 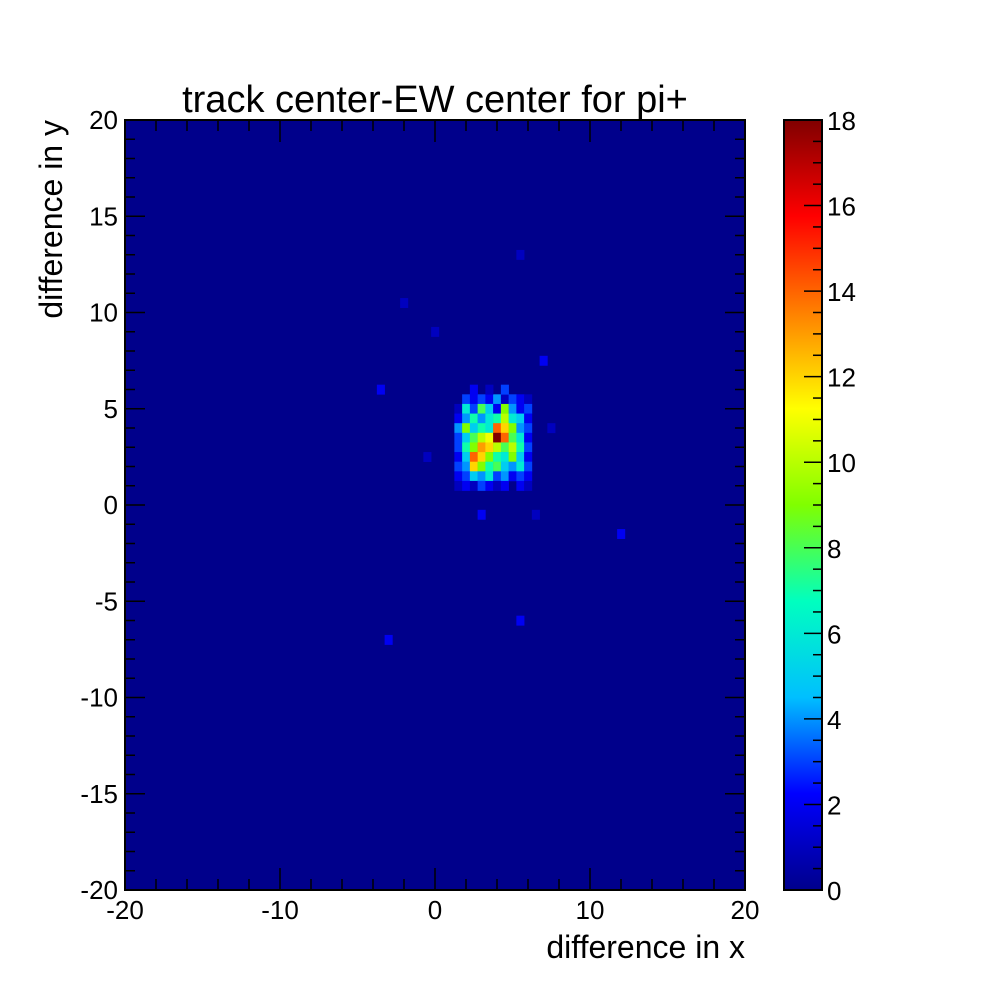 I want to click on y-tick-label: -5, so click(x=106, y=601).